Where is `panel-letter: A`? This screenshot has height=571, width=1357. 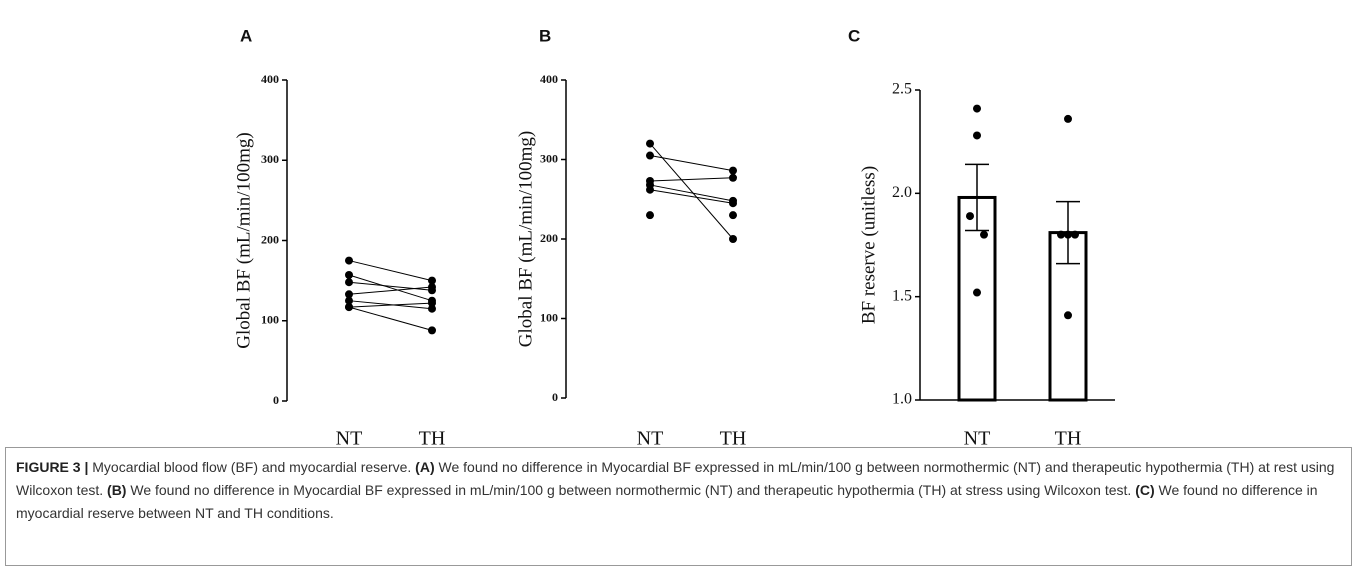 panel-letter: A is located at coordinates (246, 35).